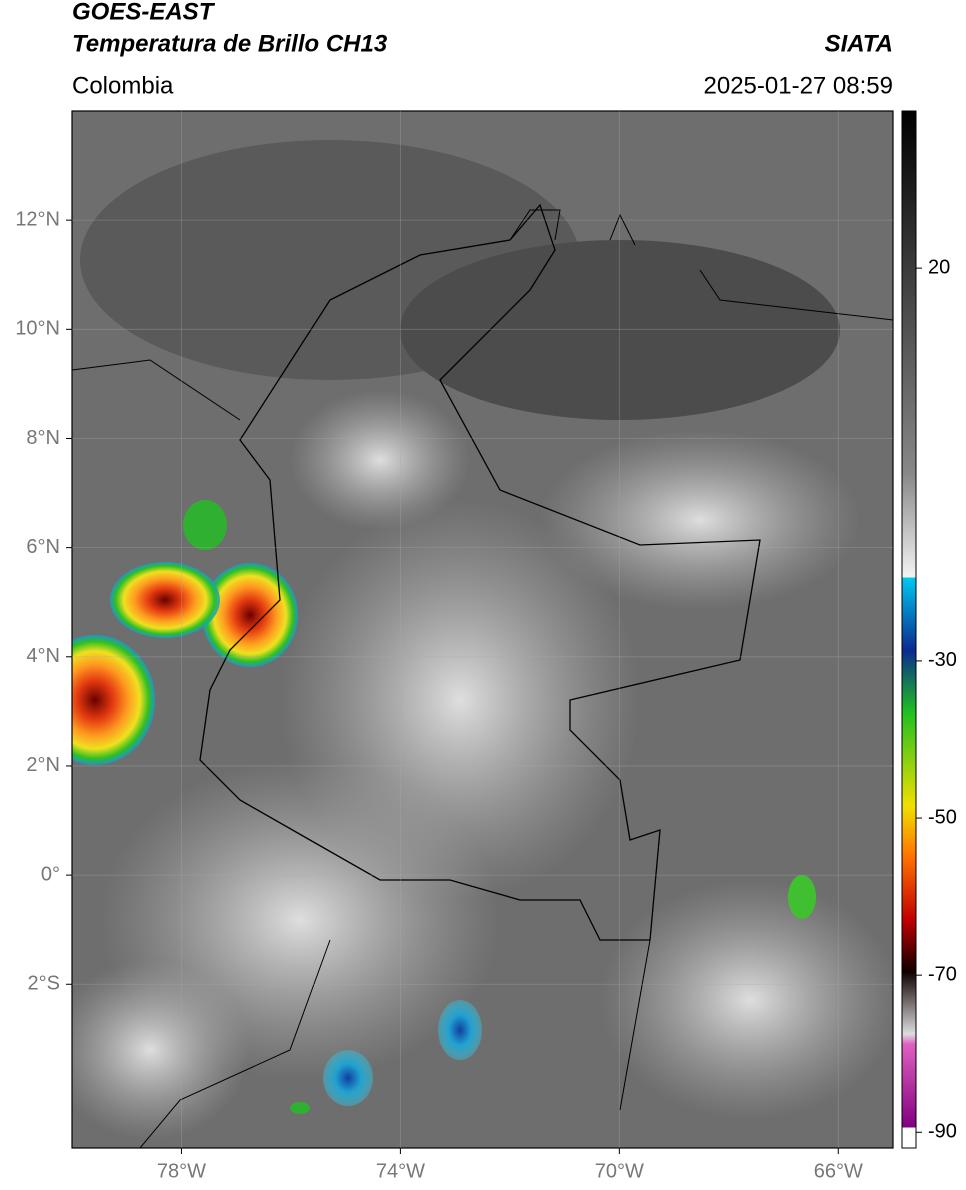 The width and height of the screenshot is (966, 1190). I want to click on region: Colombia, so click(123, 85).